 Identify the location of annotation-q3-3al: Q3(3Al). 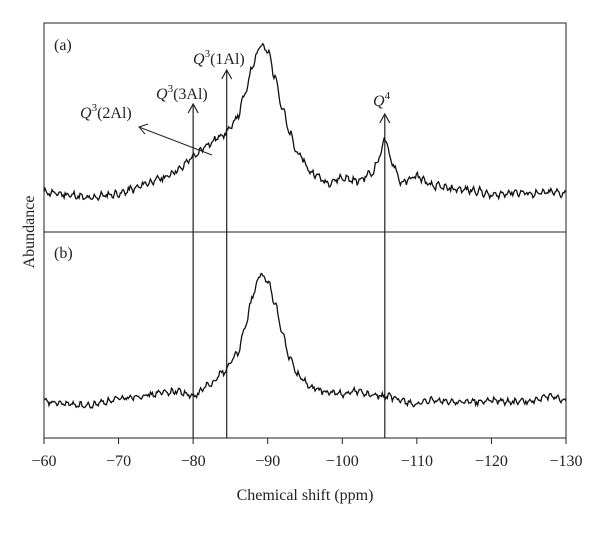
(182, 93).